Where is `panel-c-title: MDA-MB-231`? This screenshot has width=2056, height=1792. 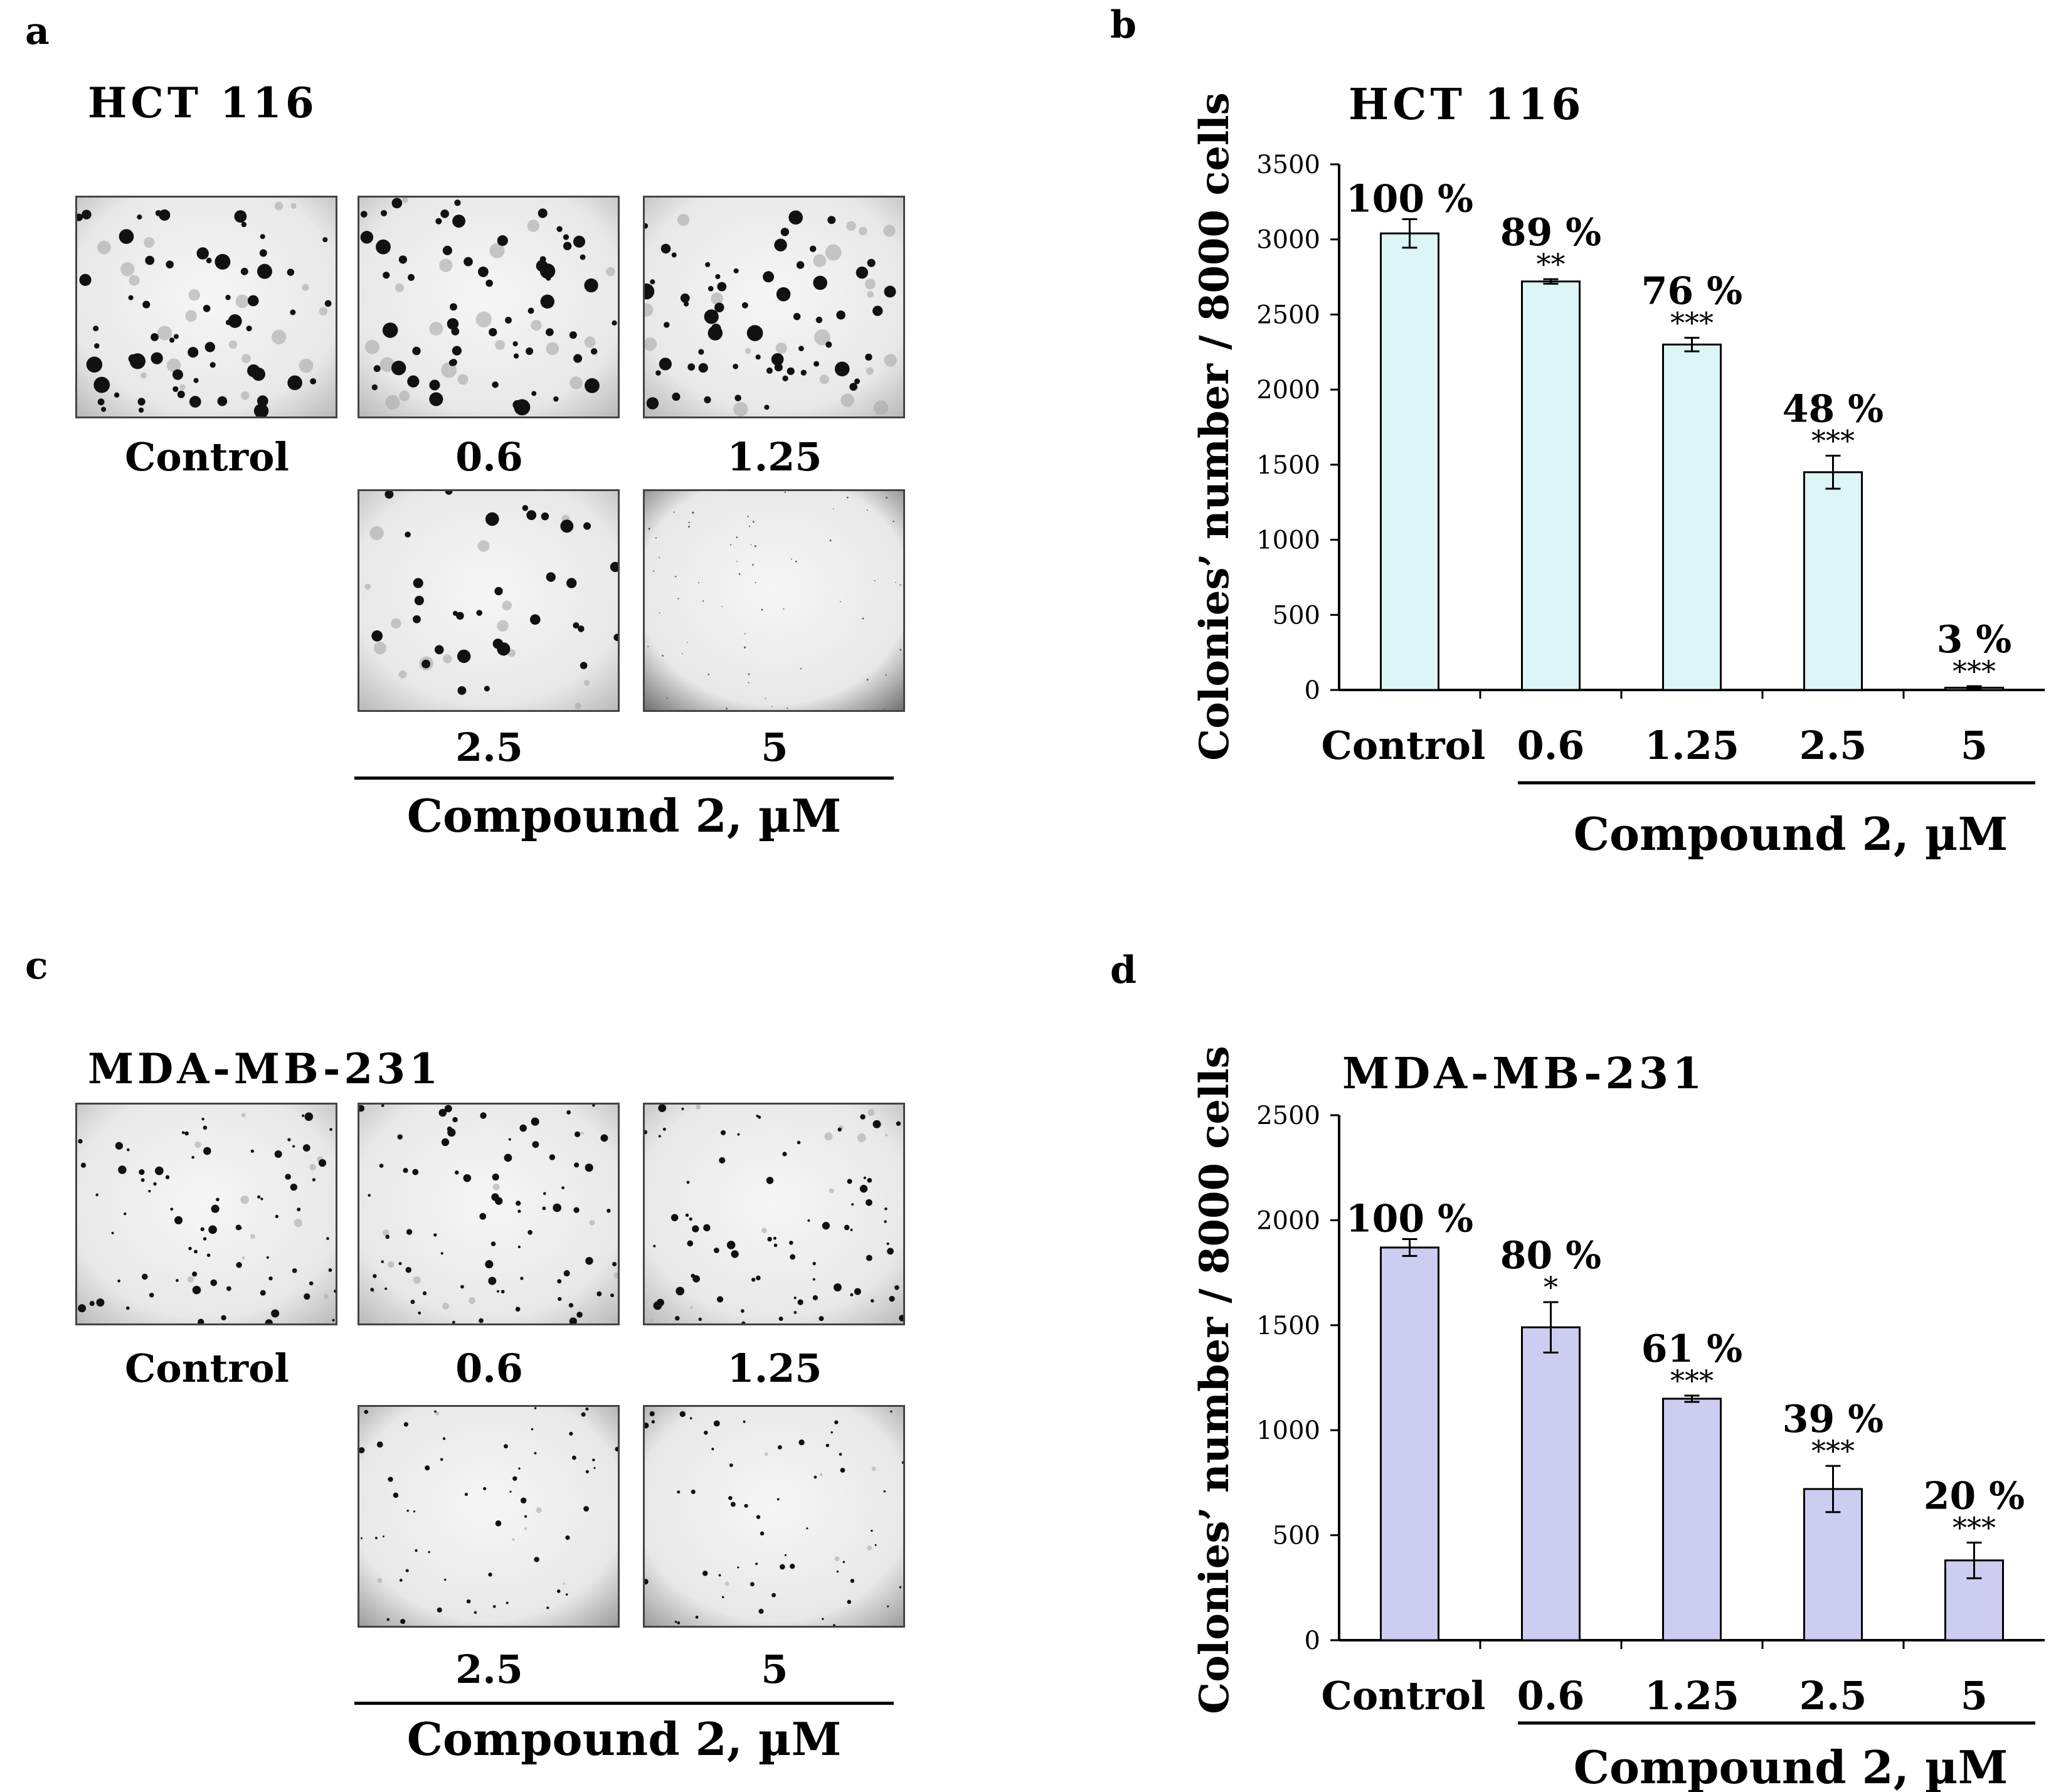
panel-c-title: MDA-MB-231 is located at coordinates (265, 1068).